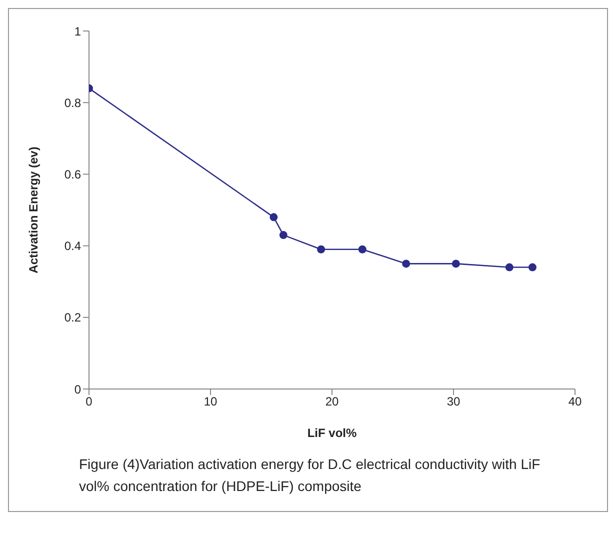 The width and height of the screenshot is (616, 560). What do you see at coordinates (73, 103) in the screenshot?
I see `y-tick-label: 0.8` at bounding box center [73, 103].